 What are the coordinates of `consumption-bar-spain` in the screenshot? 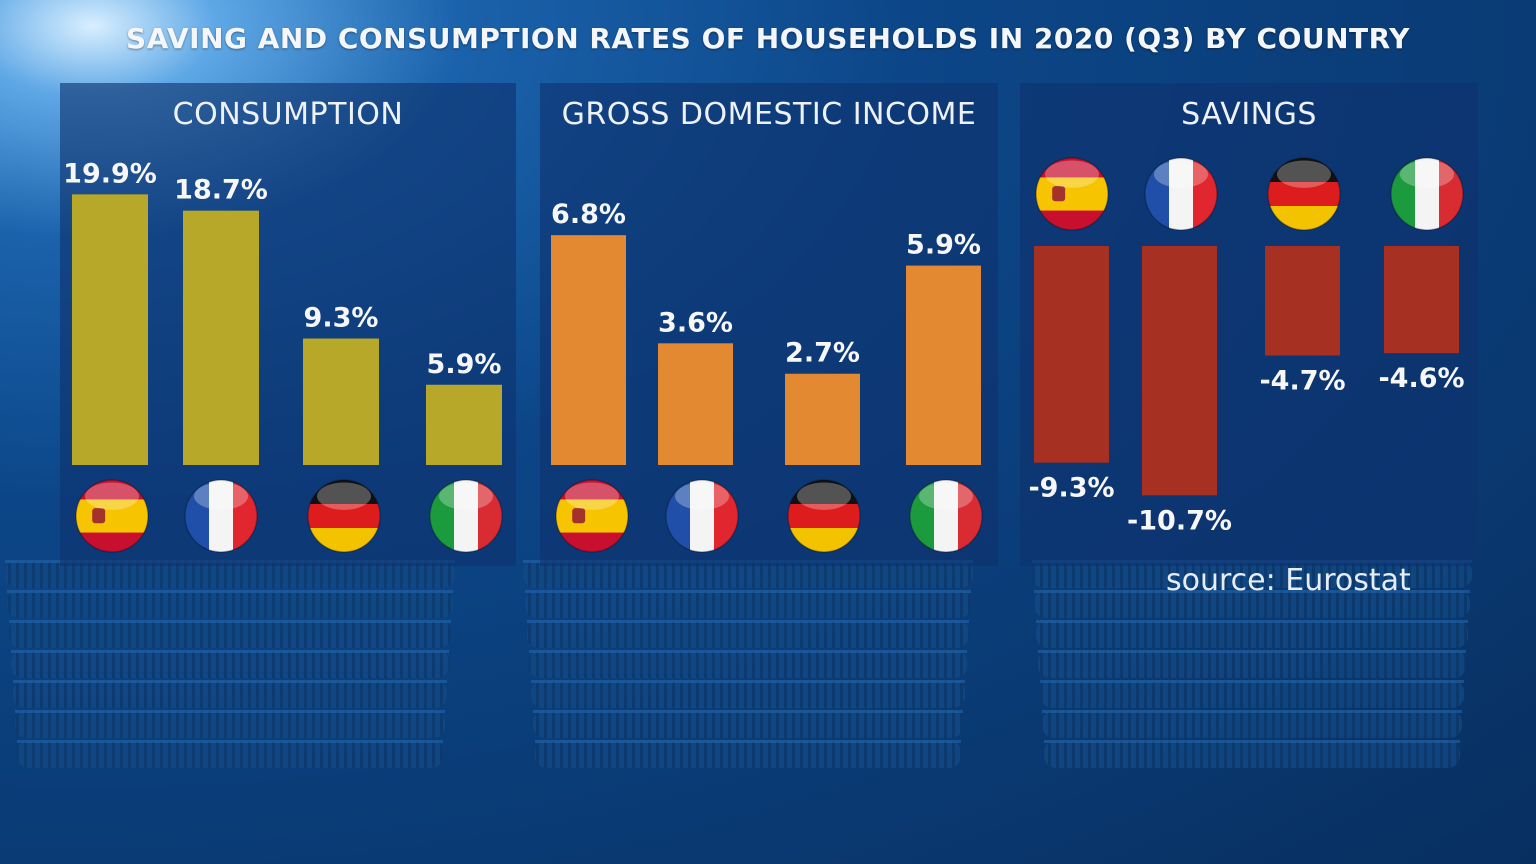 It's located at (110, 330).